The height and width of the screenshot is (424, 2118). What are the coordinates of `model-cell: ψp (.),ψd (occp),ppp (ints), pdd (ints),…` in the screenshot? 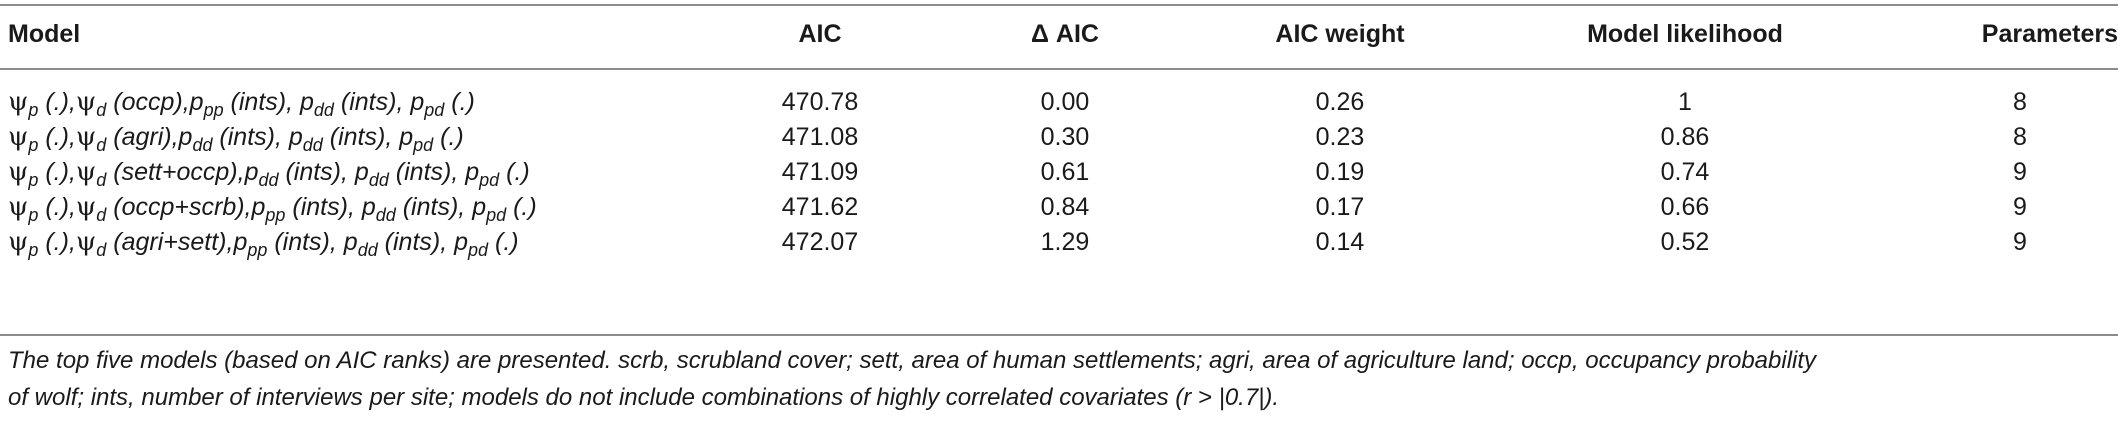 It's located at (241, 102).